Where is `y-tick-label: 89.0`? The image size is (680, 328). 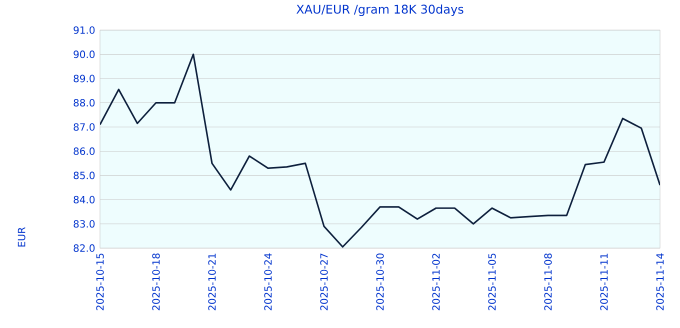
y-tick-label: 89.0 is located at coordinates (84, 78).